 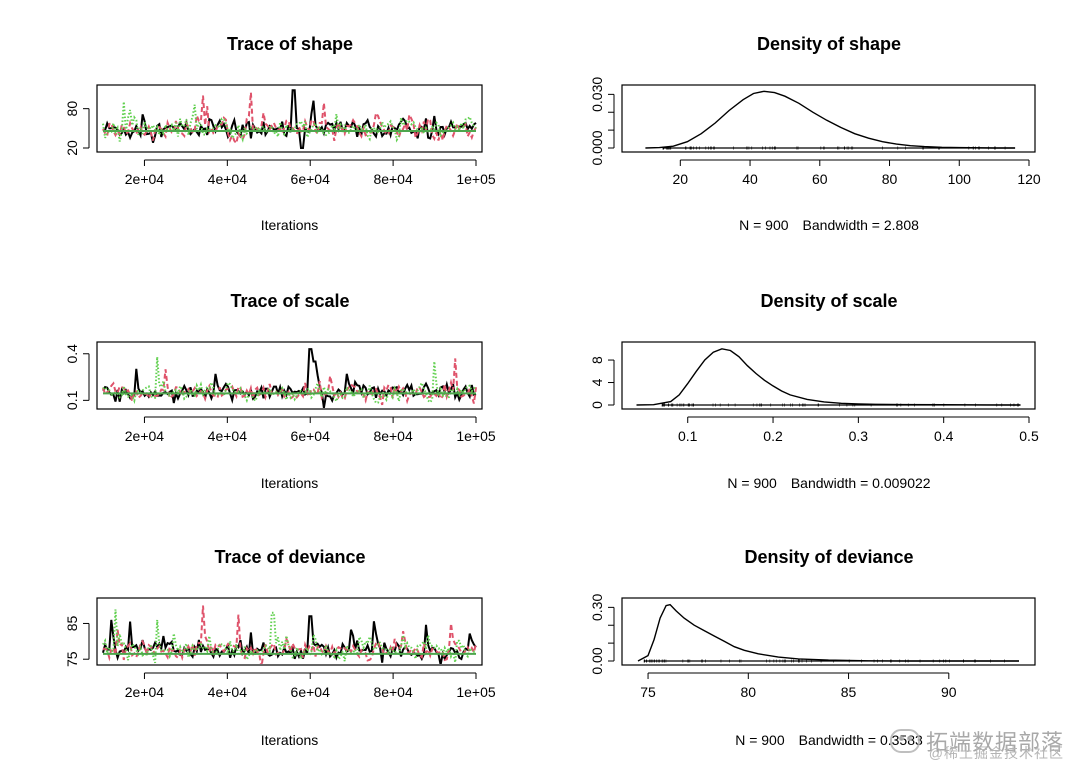 I want to click on y-tick-label: 0.1, so click(x=72, y=400).